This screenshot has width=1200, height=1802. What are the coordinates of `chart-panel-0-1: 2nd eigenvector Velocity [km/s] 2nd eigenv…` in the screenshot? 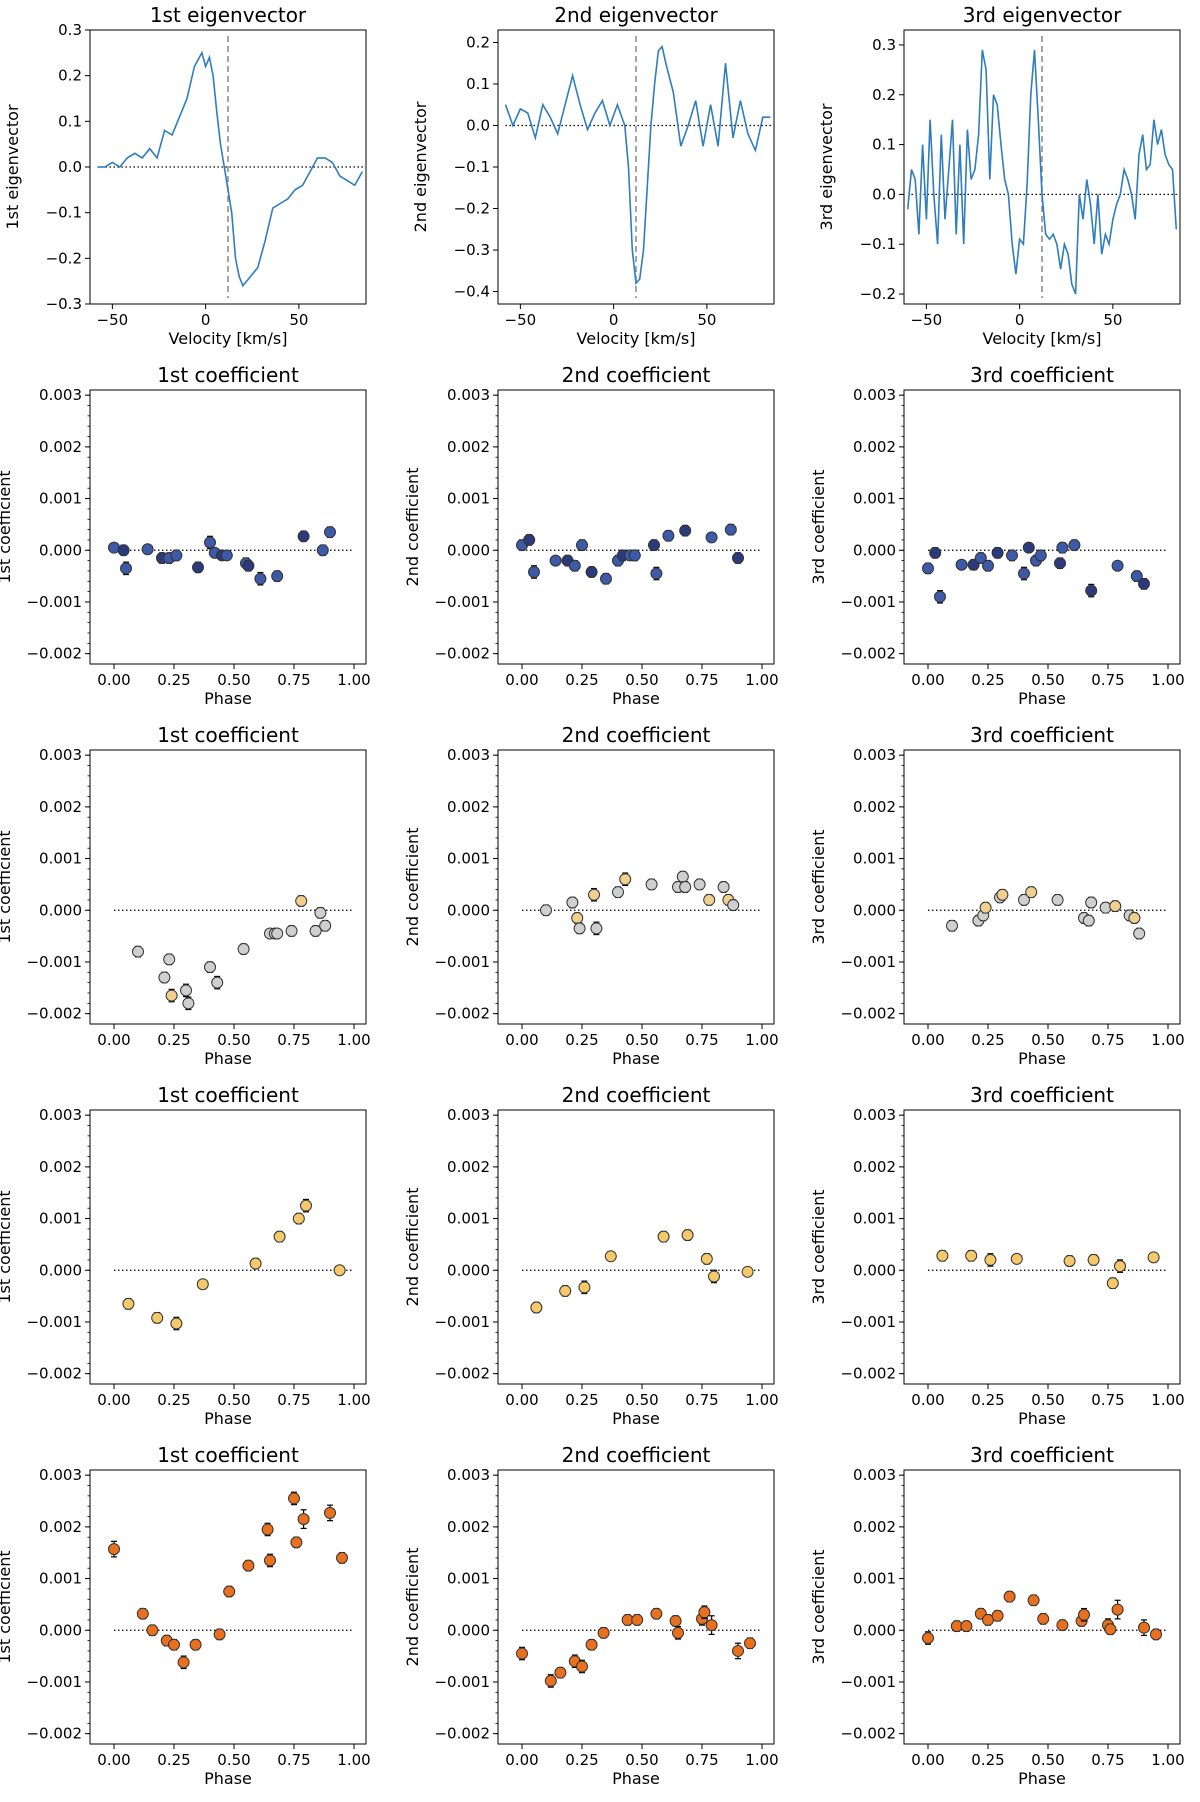 It's located at (593, 175).